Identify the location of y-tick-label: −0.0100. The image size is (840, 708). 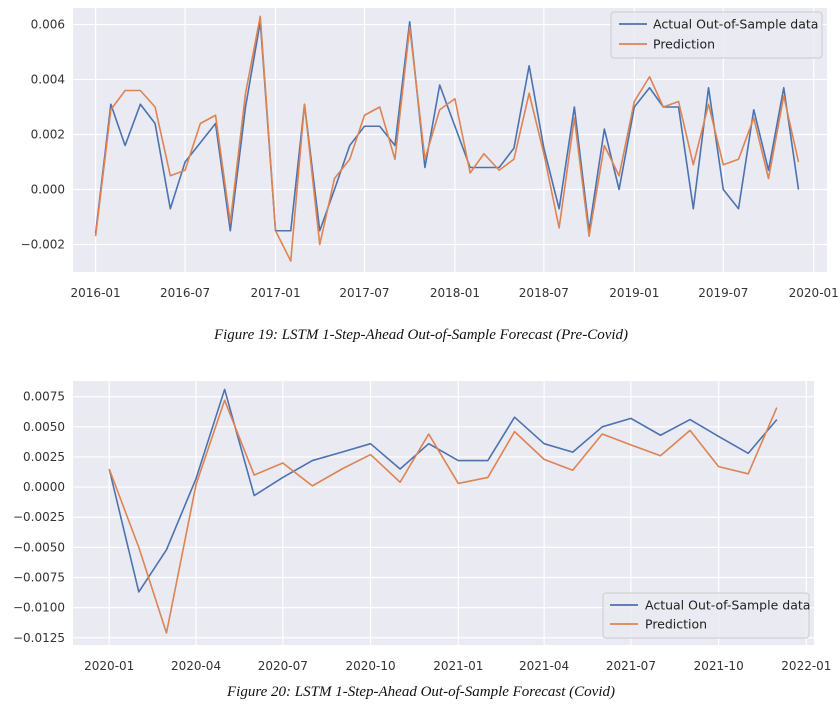
(39, 608).